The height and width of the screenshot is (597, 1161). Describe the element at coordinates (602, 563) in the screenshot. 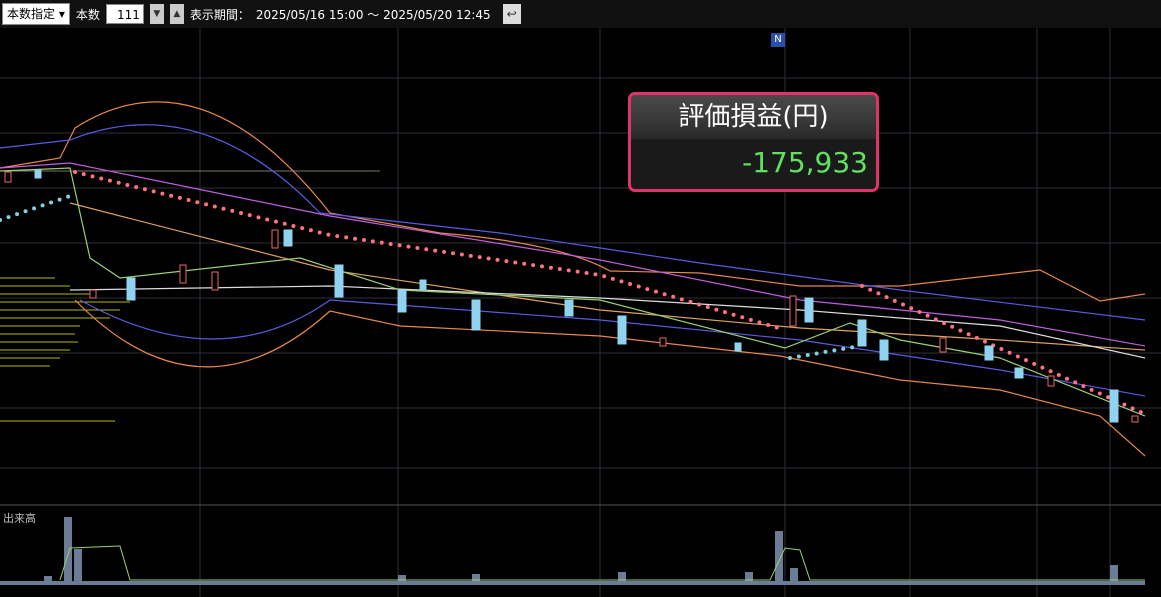

I see `volume-average` at that location.